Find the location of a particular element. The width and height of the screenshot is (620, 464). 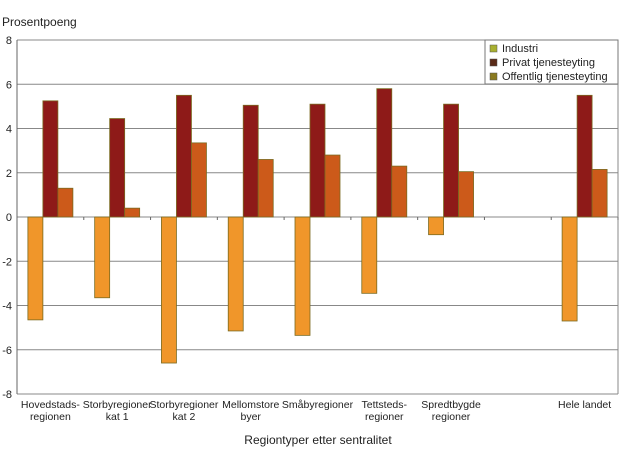

legend-label: Offentlig tjenesteyting is located at coordinates (555, 77).